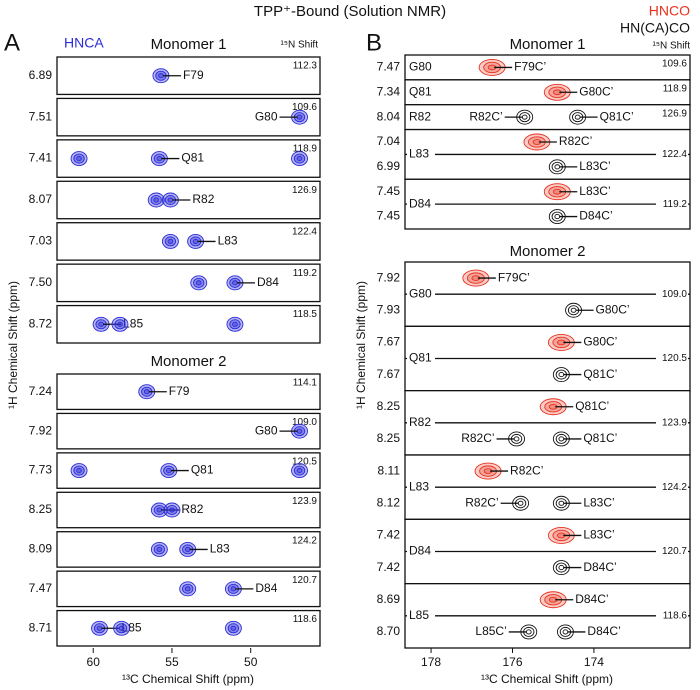 The width and height of the screenshot is (700, 690). Describe the element at coordinates (41, 241) in the screenshot. I see `h-shift-label: 7.03` at that location.